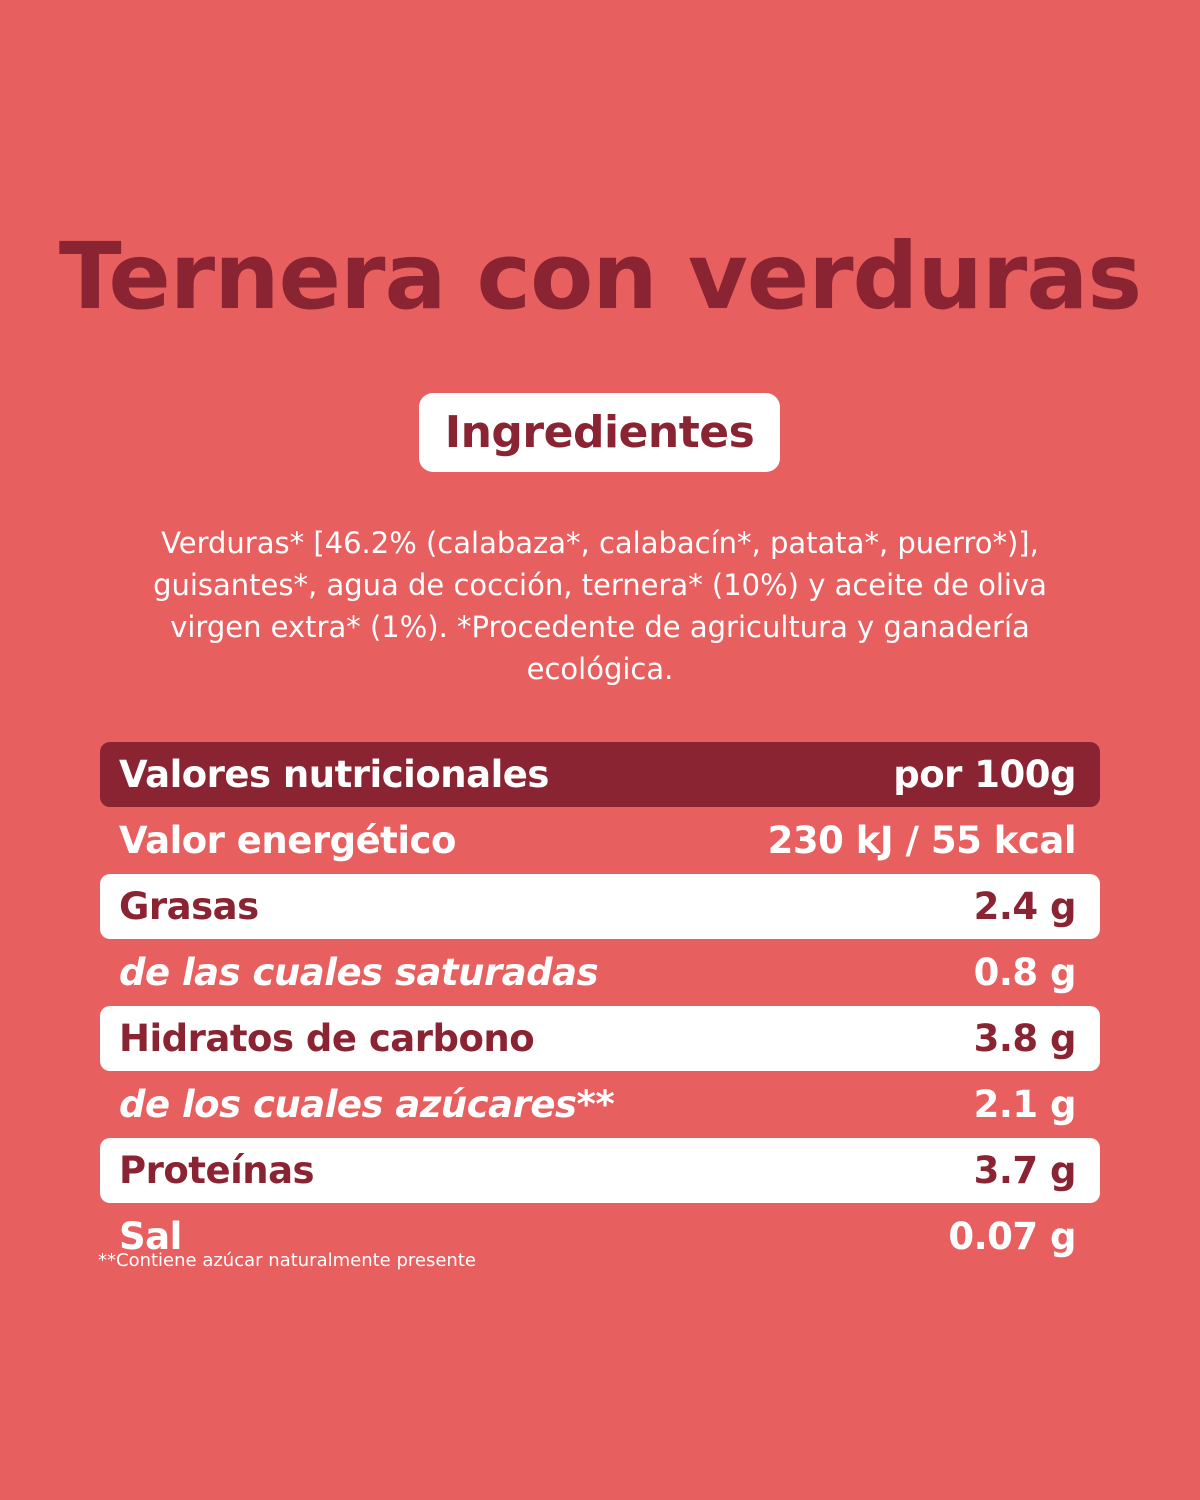 The image size is (1200, 1500). I want to click on sugar-footnote: **Contiene azúcar naturalmente presente, so click(287, 1260).